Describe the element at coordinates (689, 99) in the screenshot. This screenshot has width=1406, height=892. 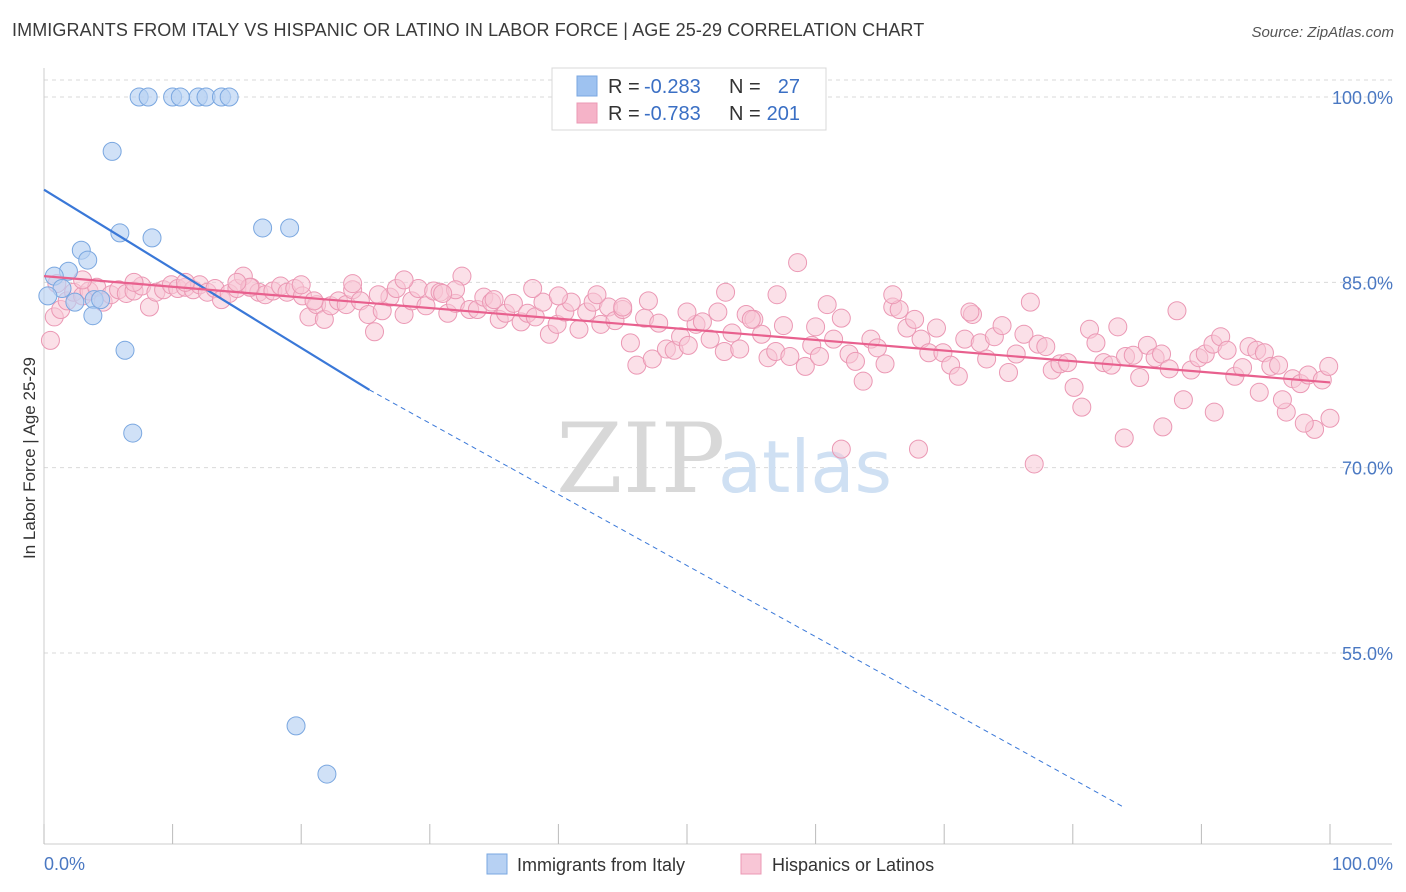
I see `legend: R = -0.283 N = 27 R = -0.783 N = 201` at that location.